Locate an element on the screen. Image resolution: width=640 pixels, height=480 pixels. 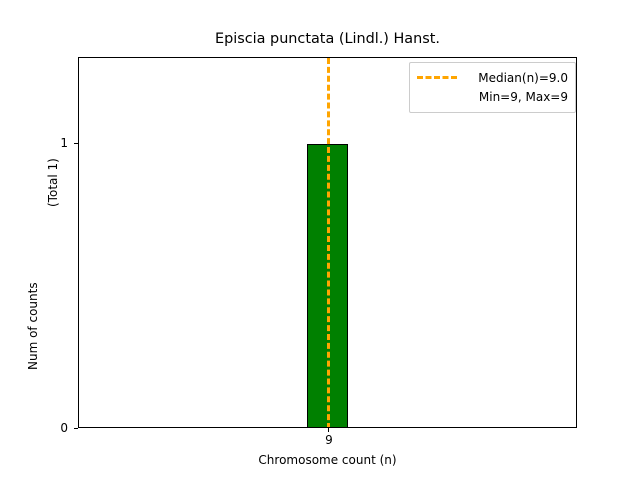
y-tick-label-1: 1 is located at coordinates (64, 143).